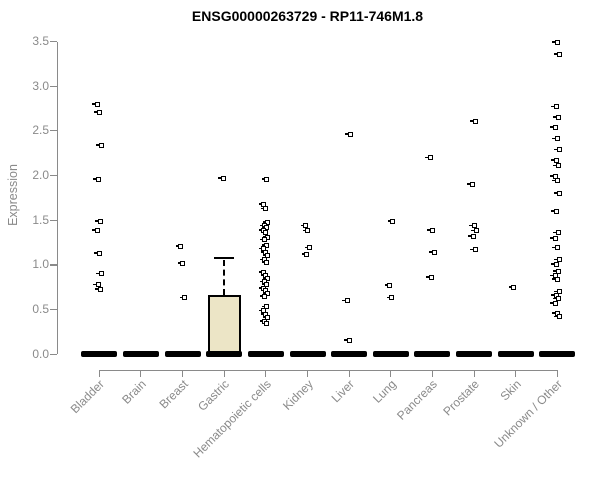 The height and width of the screenshot is (500, 600). Describe the element at coordinates (40, 41) in the screenshot. I see `y-tick-label: 3.5` at that location.